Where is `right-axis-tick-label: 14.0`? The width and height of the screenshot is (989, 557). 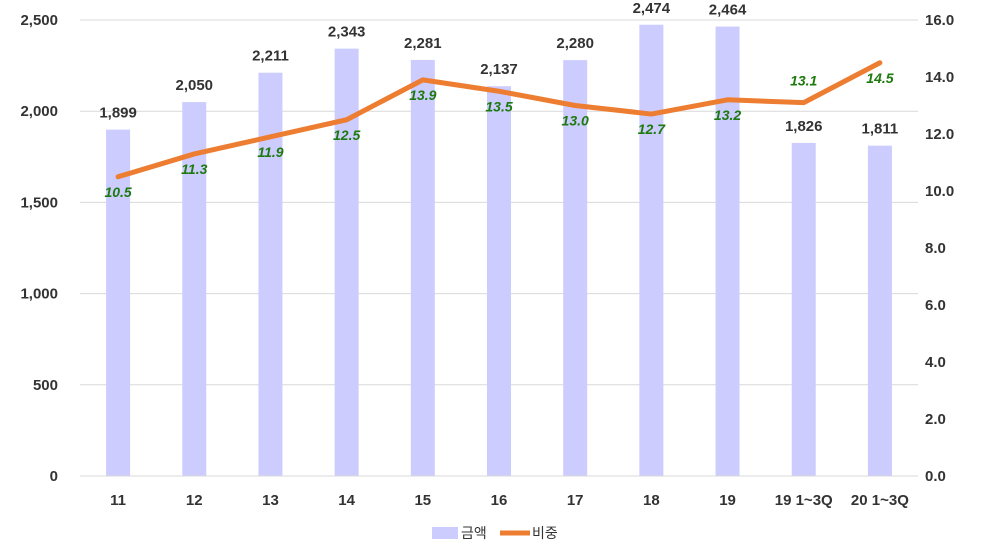
right-axis-tick-label: 14.0 is located at coordinates (939, 77).